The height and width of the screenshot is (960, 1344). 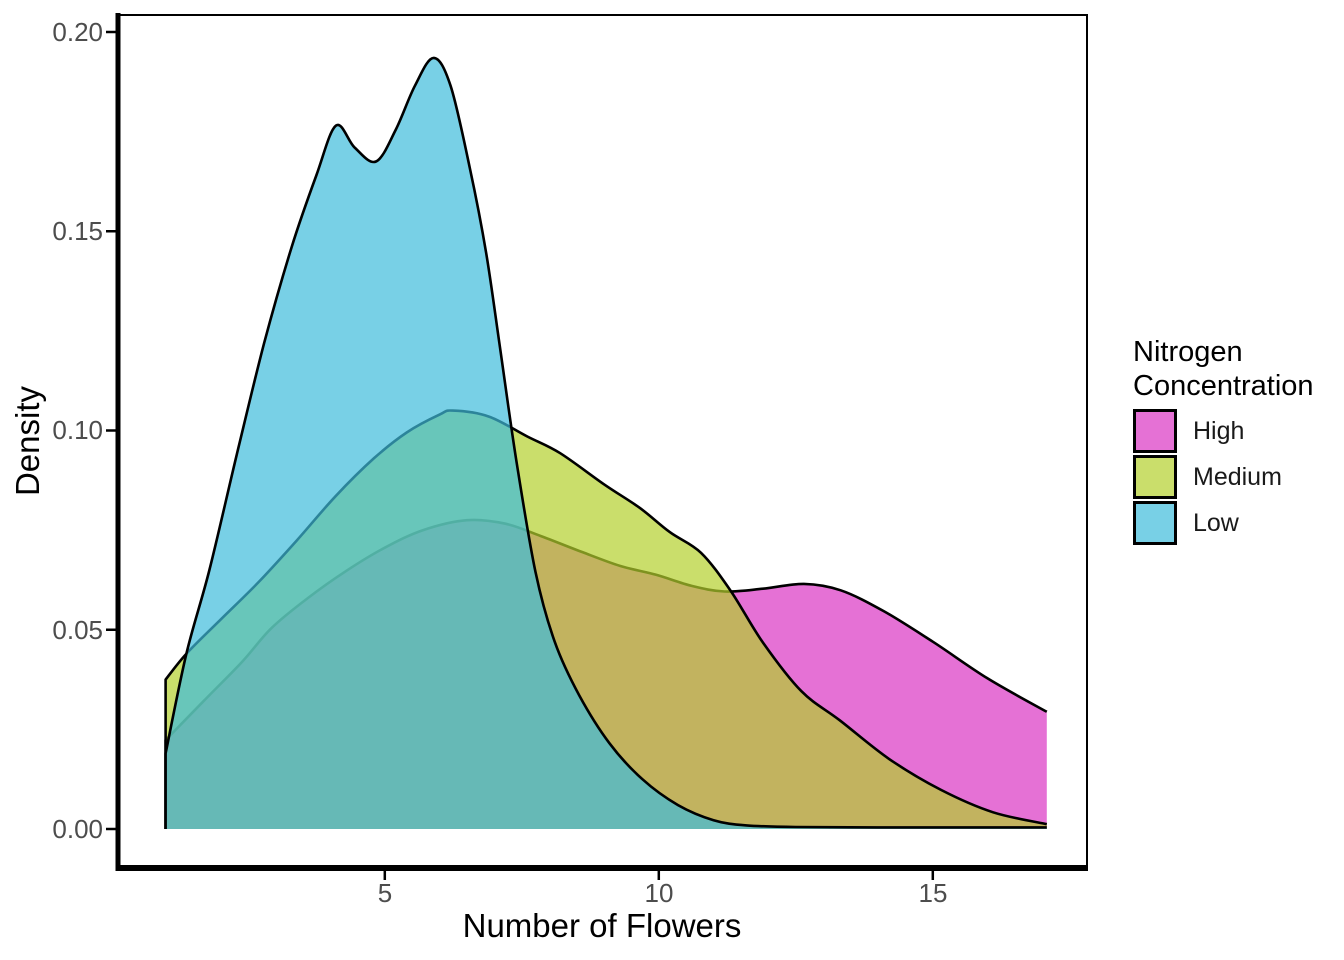 I want to click on x-tick-label: 5, so click(x=385, y=893).